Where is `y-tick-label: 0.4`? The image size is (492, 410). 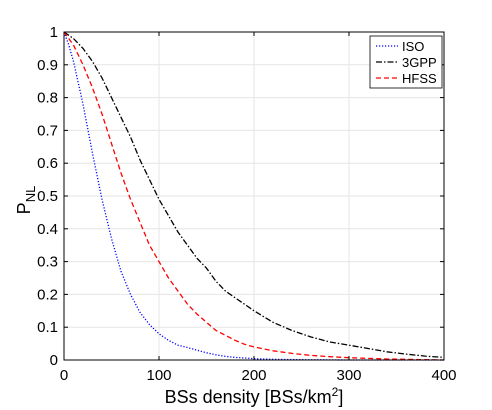
y-tick-label: 0.4 is located at coordinates (47, 229).